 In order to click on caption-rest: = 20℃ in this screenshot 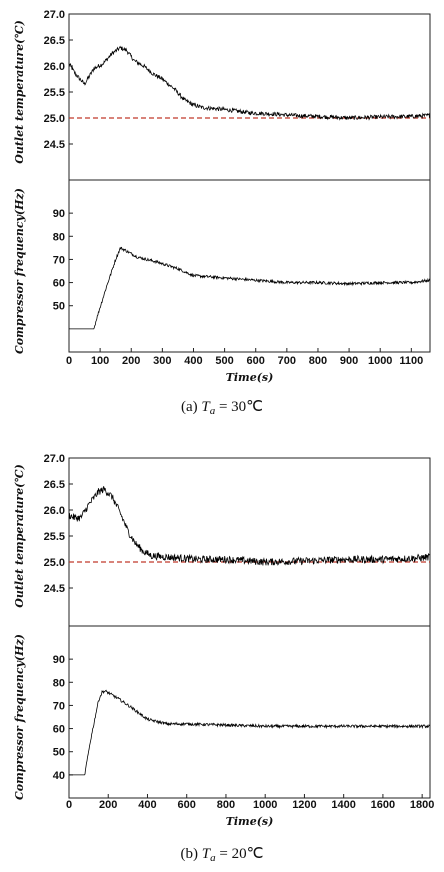, I will do `click(240, 854)`.